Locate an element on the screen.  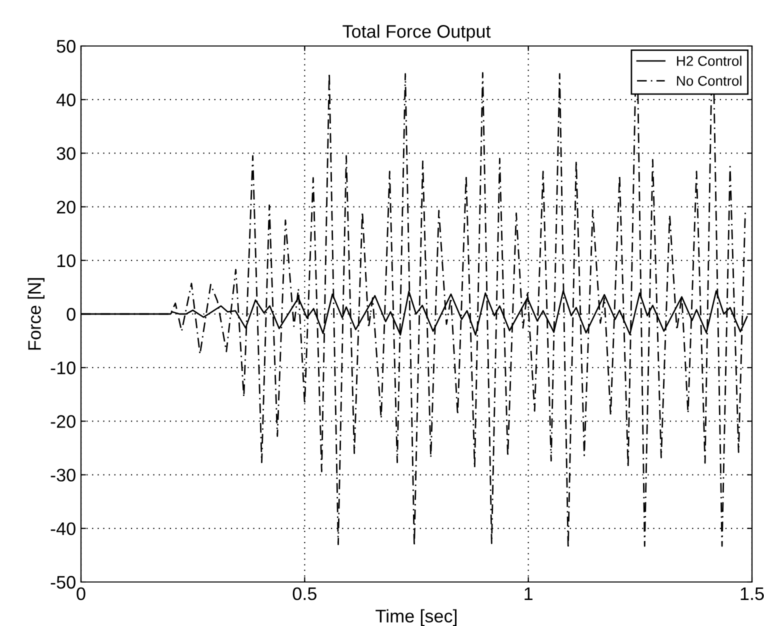
x-tick-label: 0.5 is located at coordinates (304, 593).